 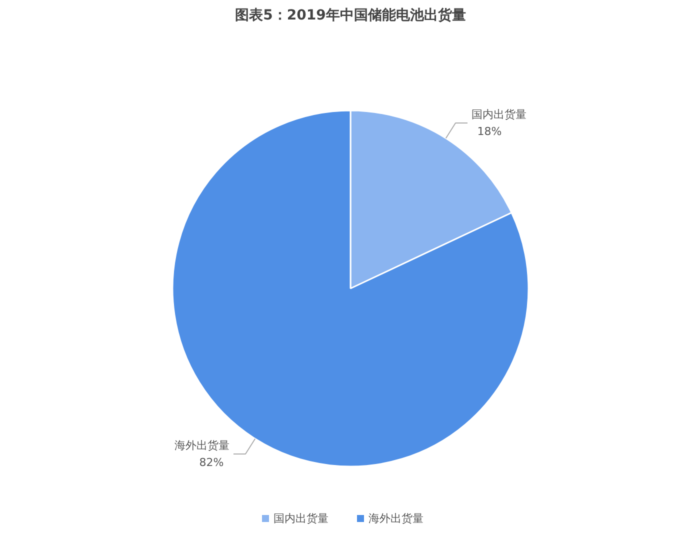 I want to click on legend-label: 海外出货量, so click(x=396, y=518).